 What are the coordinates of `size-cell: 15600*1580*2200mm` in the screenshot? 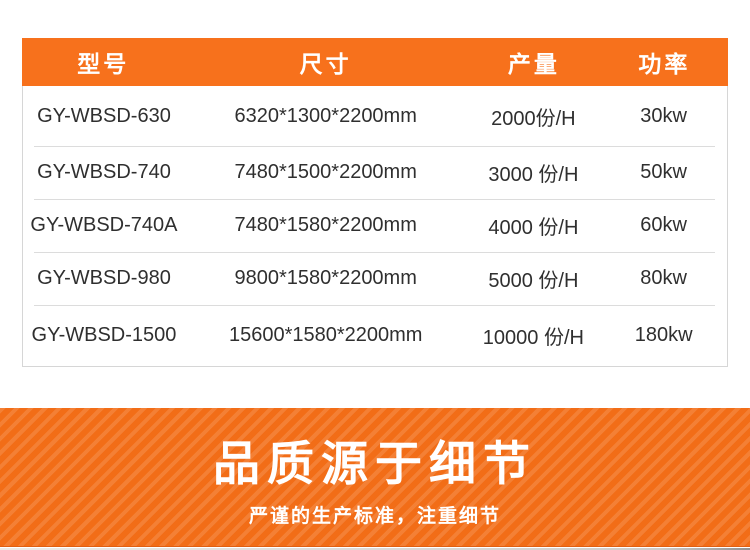 It's located at (325, 335).